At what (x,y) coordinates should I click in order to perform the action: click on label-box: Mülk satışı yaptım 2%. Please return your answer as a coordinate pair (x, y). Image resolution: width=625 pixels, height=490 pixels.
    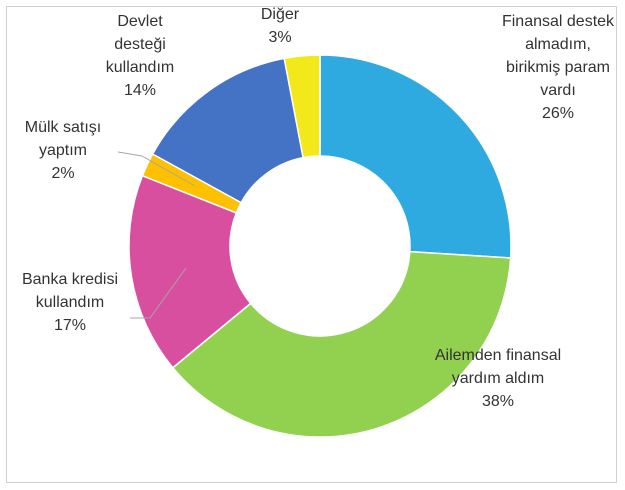
    Looking at the image, I should click on (63, 150).